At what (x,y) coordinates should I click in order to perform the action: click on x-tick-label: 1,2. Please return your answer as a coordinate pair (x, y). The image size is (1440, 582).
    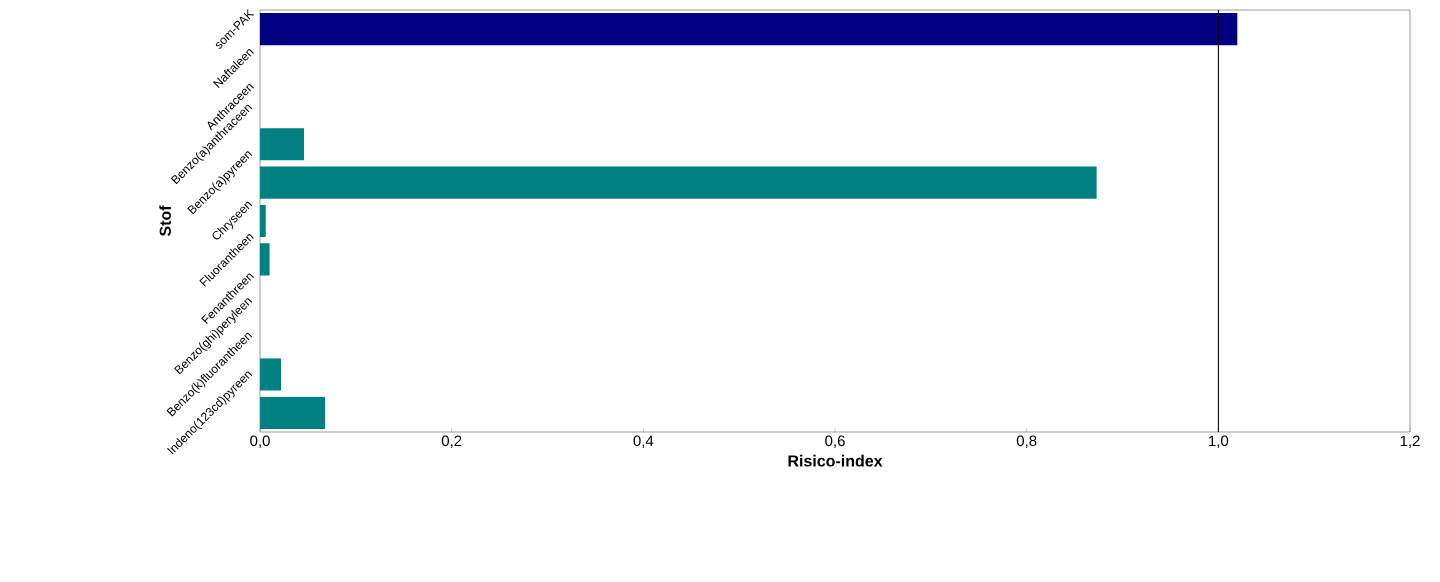
    Looking at the image, I should click on (1410, 441).